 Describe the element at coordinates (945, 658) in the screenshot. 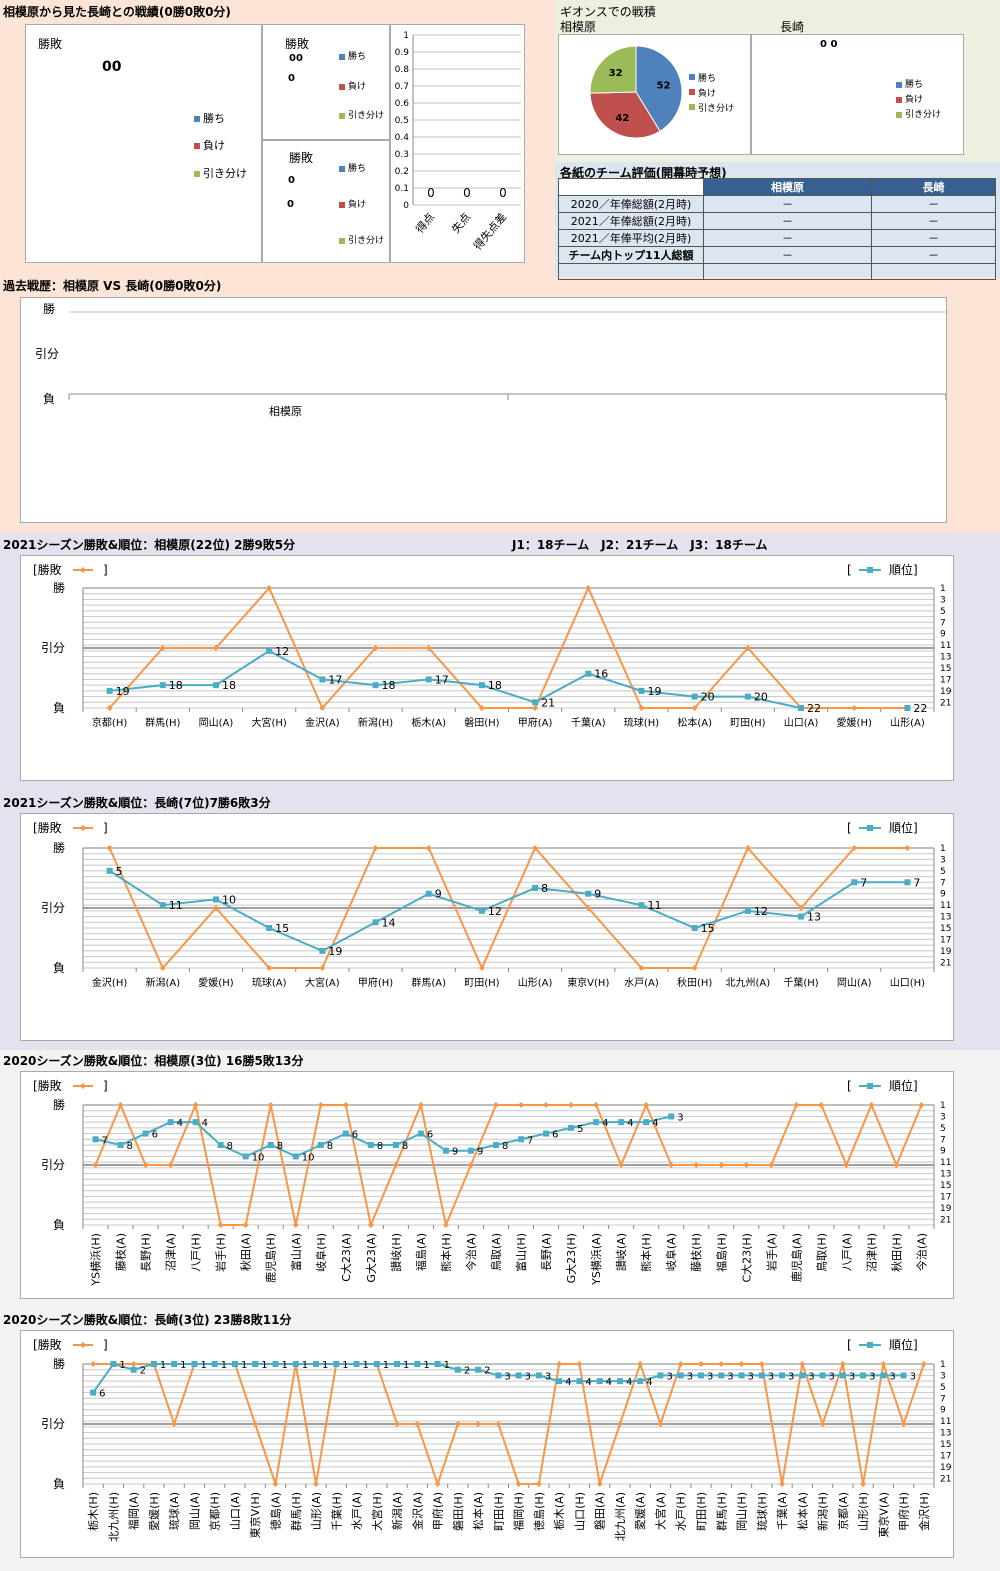

I see `rank-tick: 13` at that location.